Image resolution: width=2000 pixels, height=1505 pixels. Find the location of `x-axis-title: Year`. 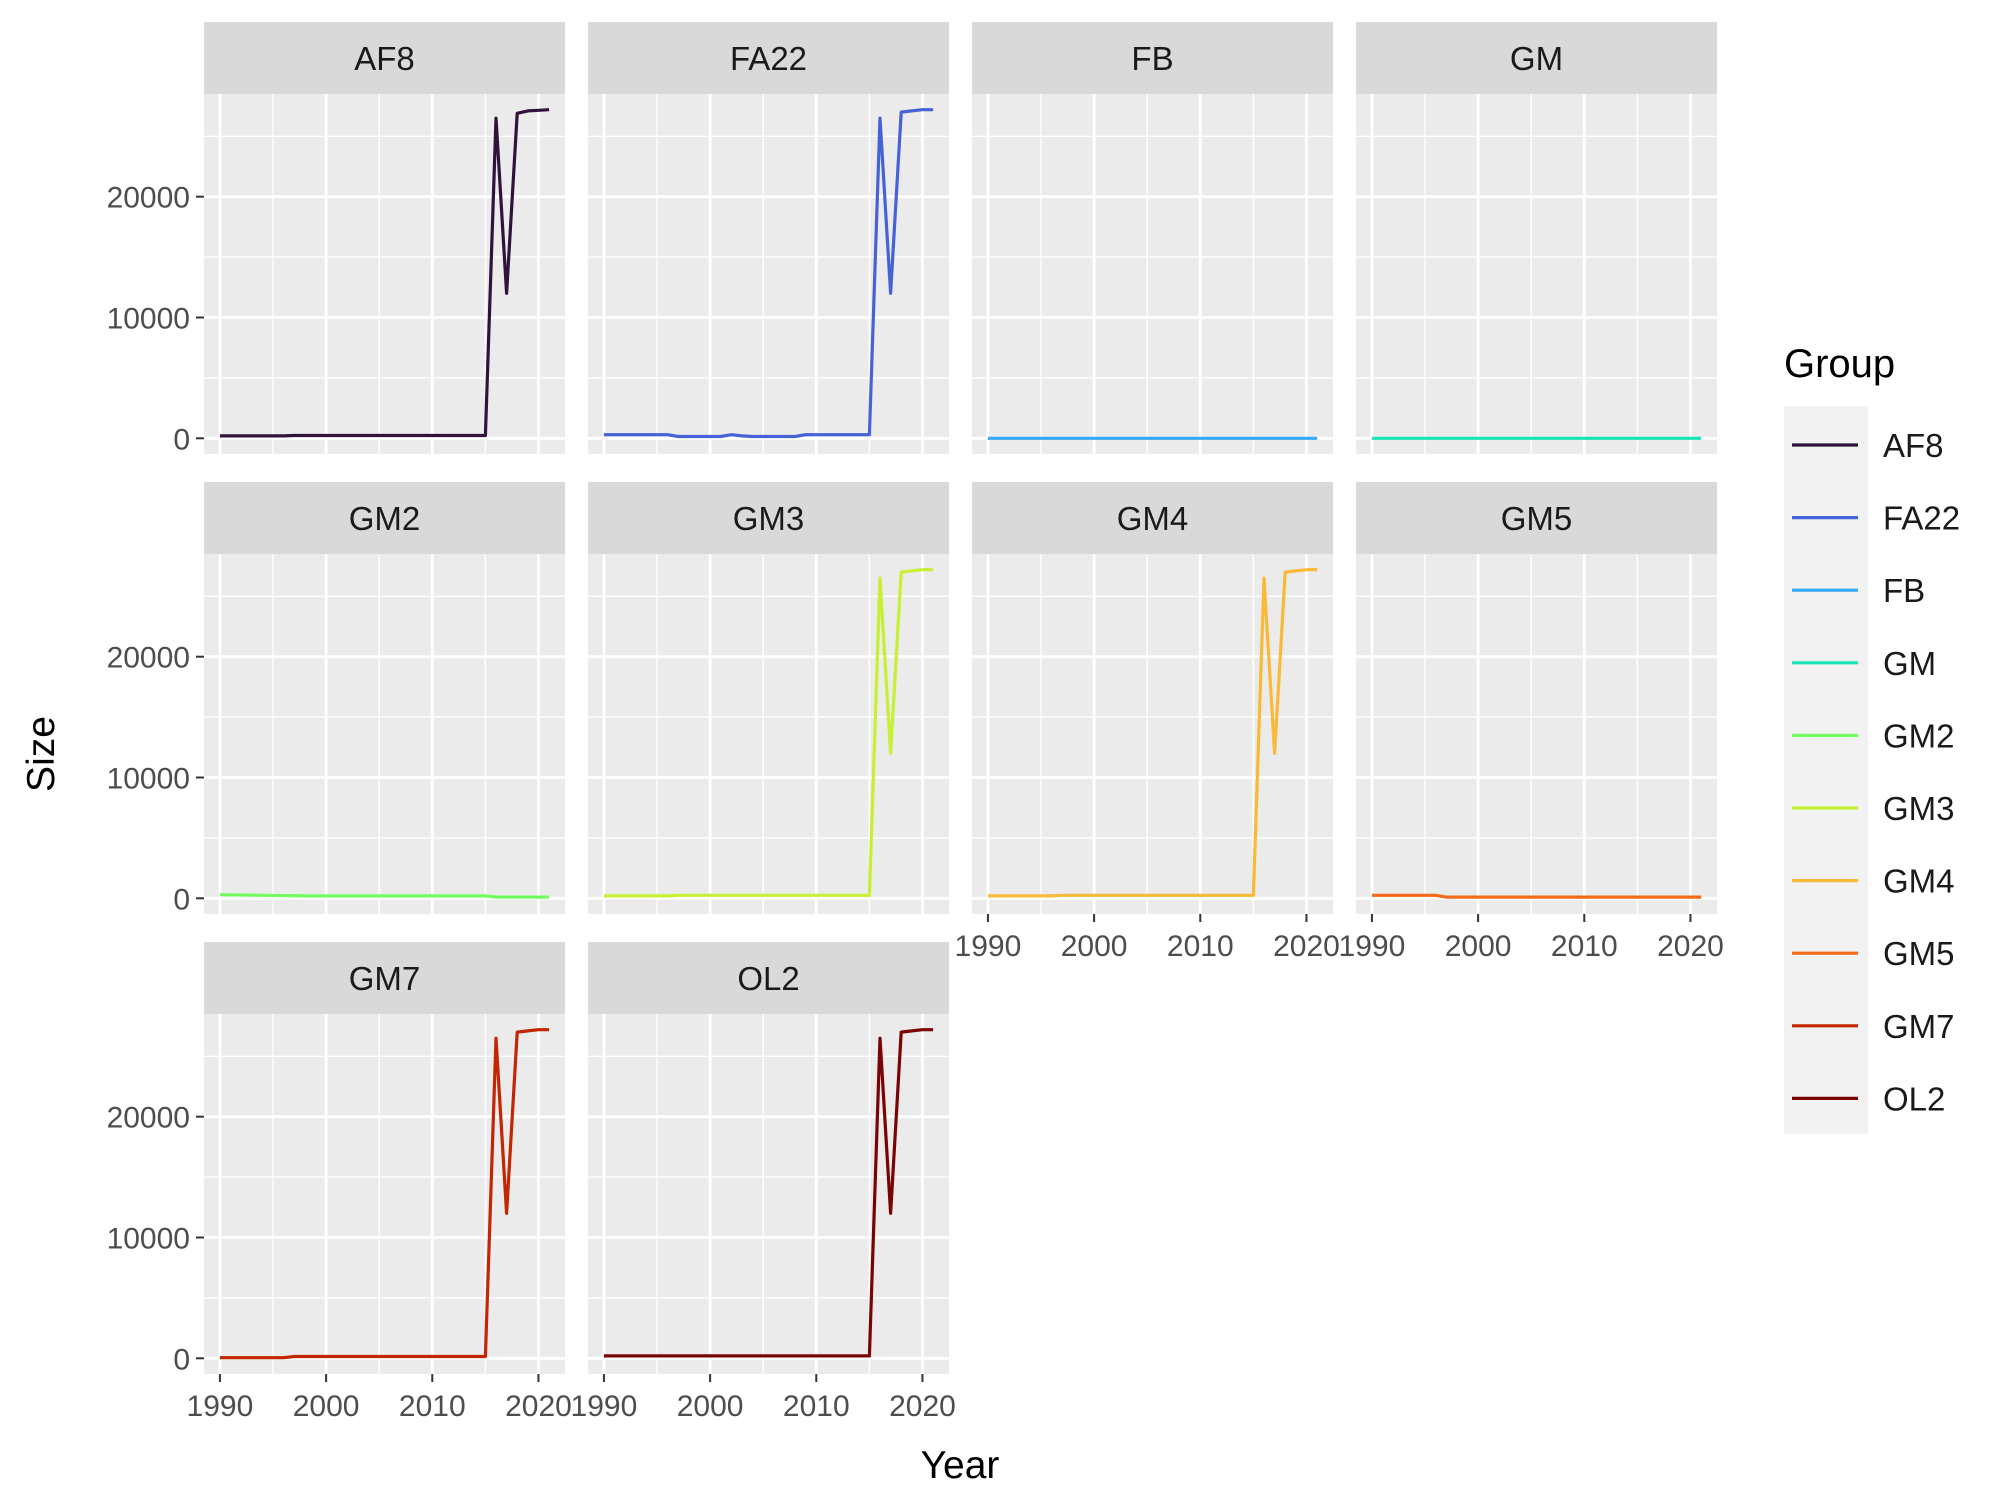

x-axis-title: Year is located at coordinates (960, 1465).